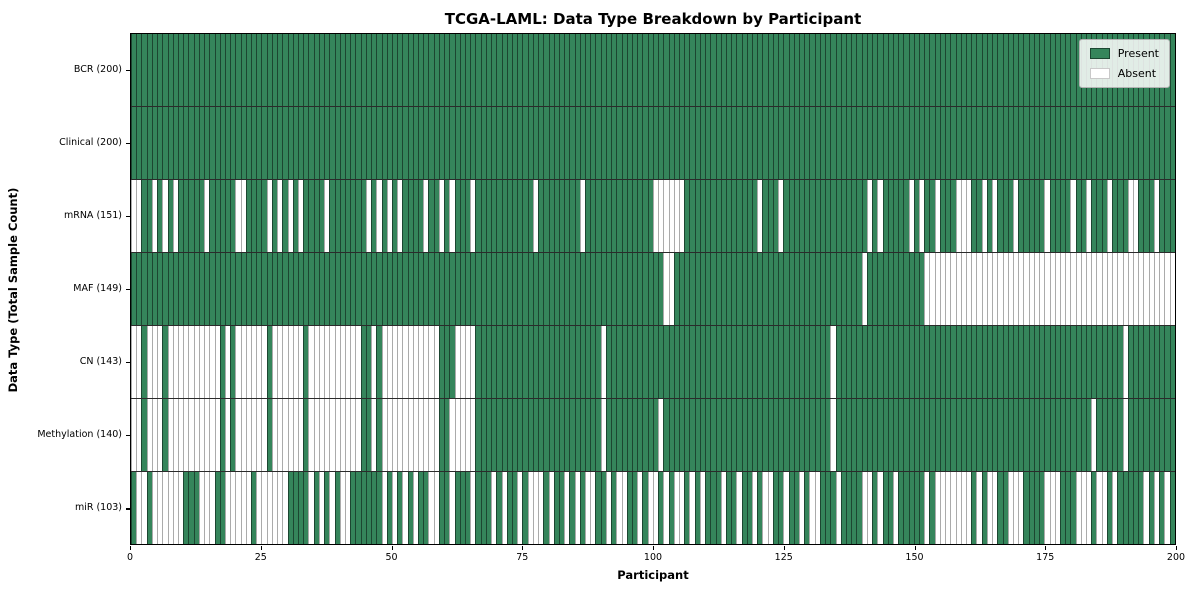 Image resolution: width=1200 pixels, height=600 pixels. Describe the element at coordinates (260, 557) in the screenshot. I see `x-tick-label-25: 25` at that location.